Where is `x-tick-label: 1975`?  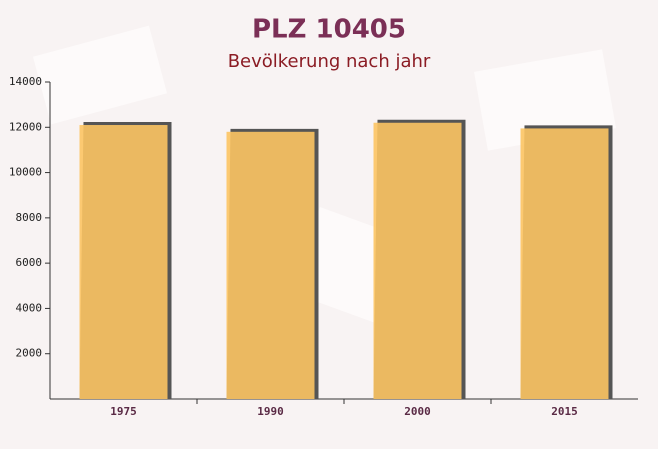
x-tick-label: 1975 is located at coordinates (123, 411).